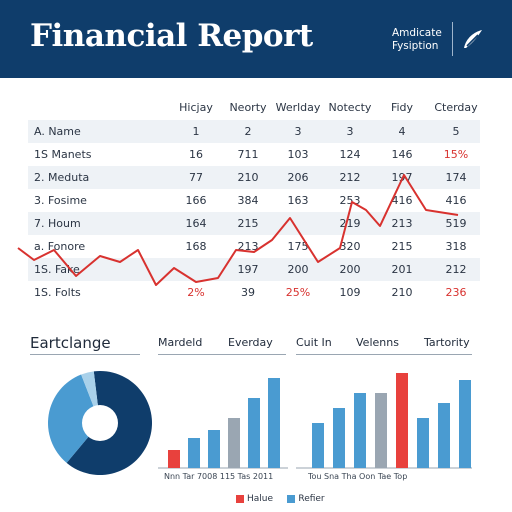  Describe the element at coordinates (350, 292) in the screenshot. I see `table-cell: 109` at that location.